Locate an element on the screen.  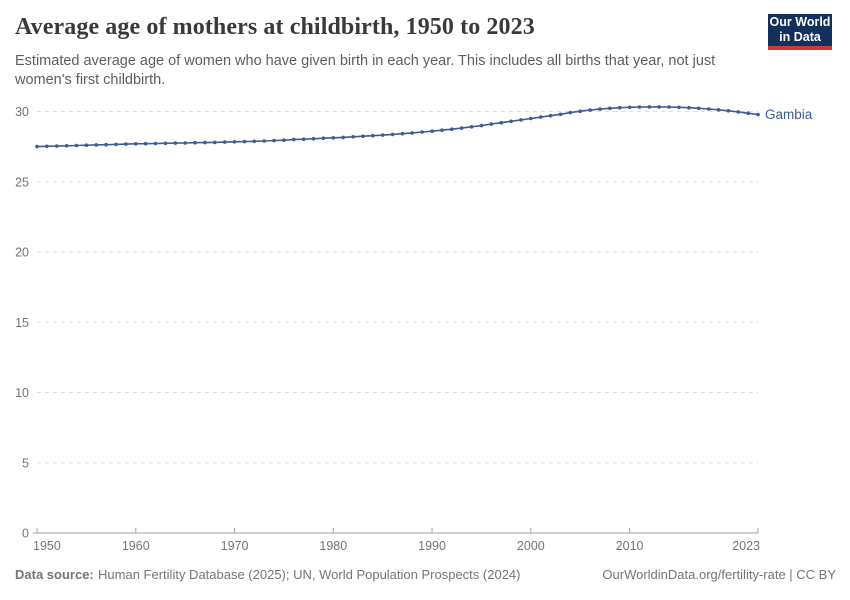
data-point-1976 is located at coordinates (294, 139).